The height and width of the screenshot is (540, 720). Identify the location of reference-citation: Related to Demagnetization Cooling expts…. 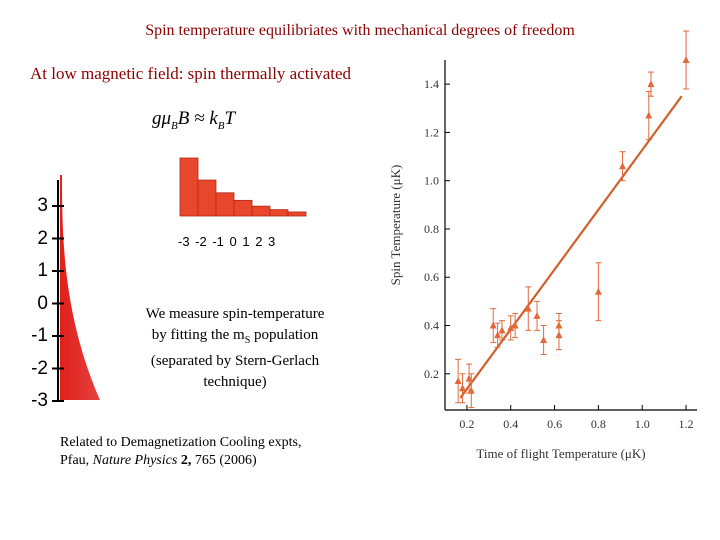
(181, 451).